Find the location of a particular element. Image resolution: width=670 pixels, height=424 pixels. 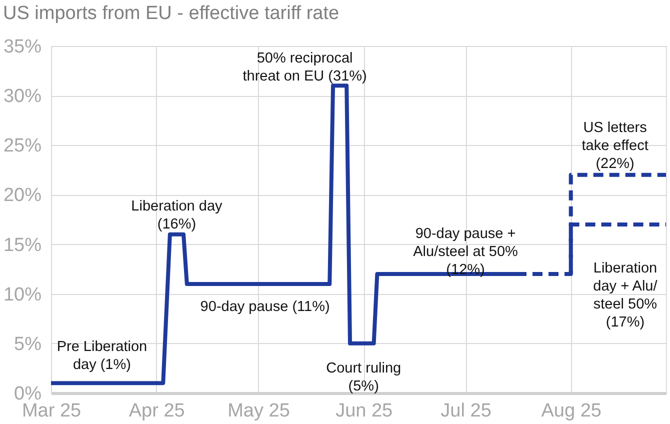

x-tick-label: Aug 25 is located at coordinates (571, 411).